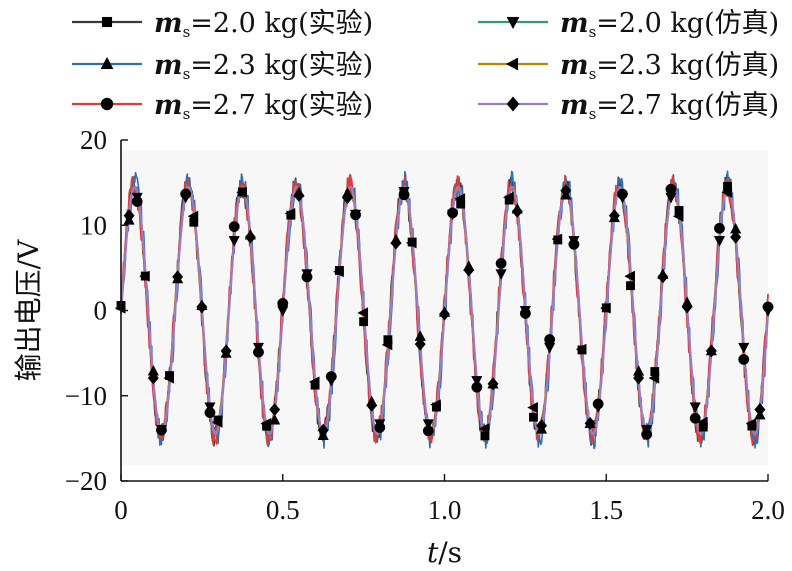  What do you see at coordinates (606, 510) in the screenshot?
I see `x-tick-label: 1.5` at bounding box center [606, 510].